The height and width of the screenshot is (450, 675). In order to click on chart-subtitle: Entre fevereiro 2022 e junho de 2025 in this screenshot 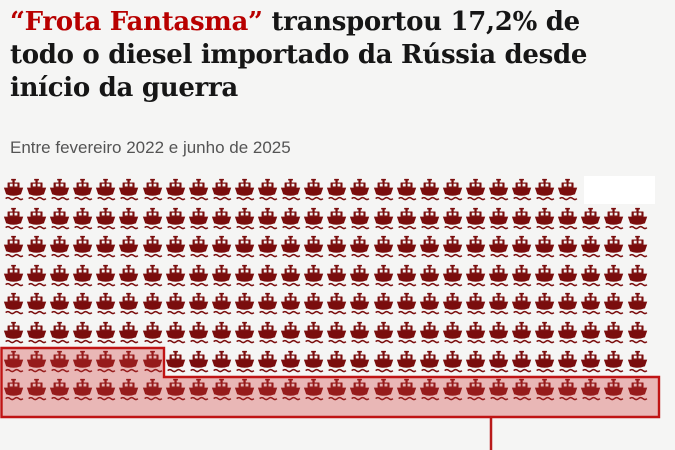, I will do `click(150, 147)`.